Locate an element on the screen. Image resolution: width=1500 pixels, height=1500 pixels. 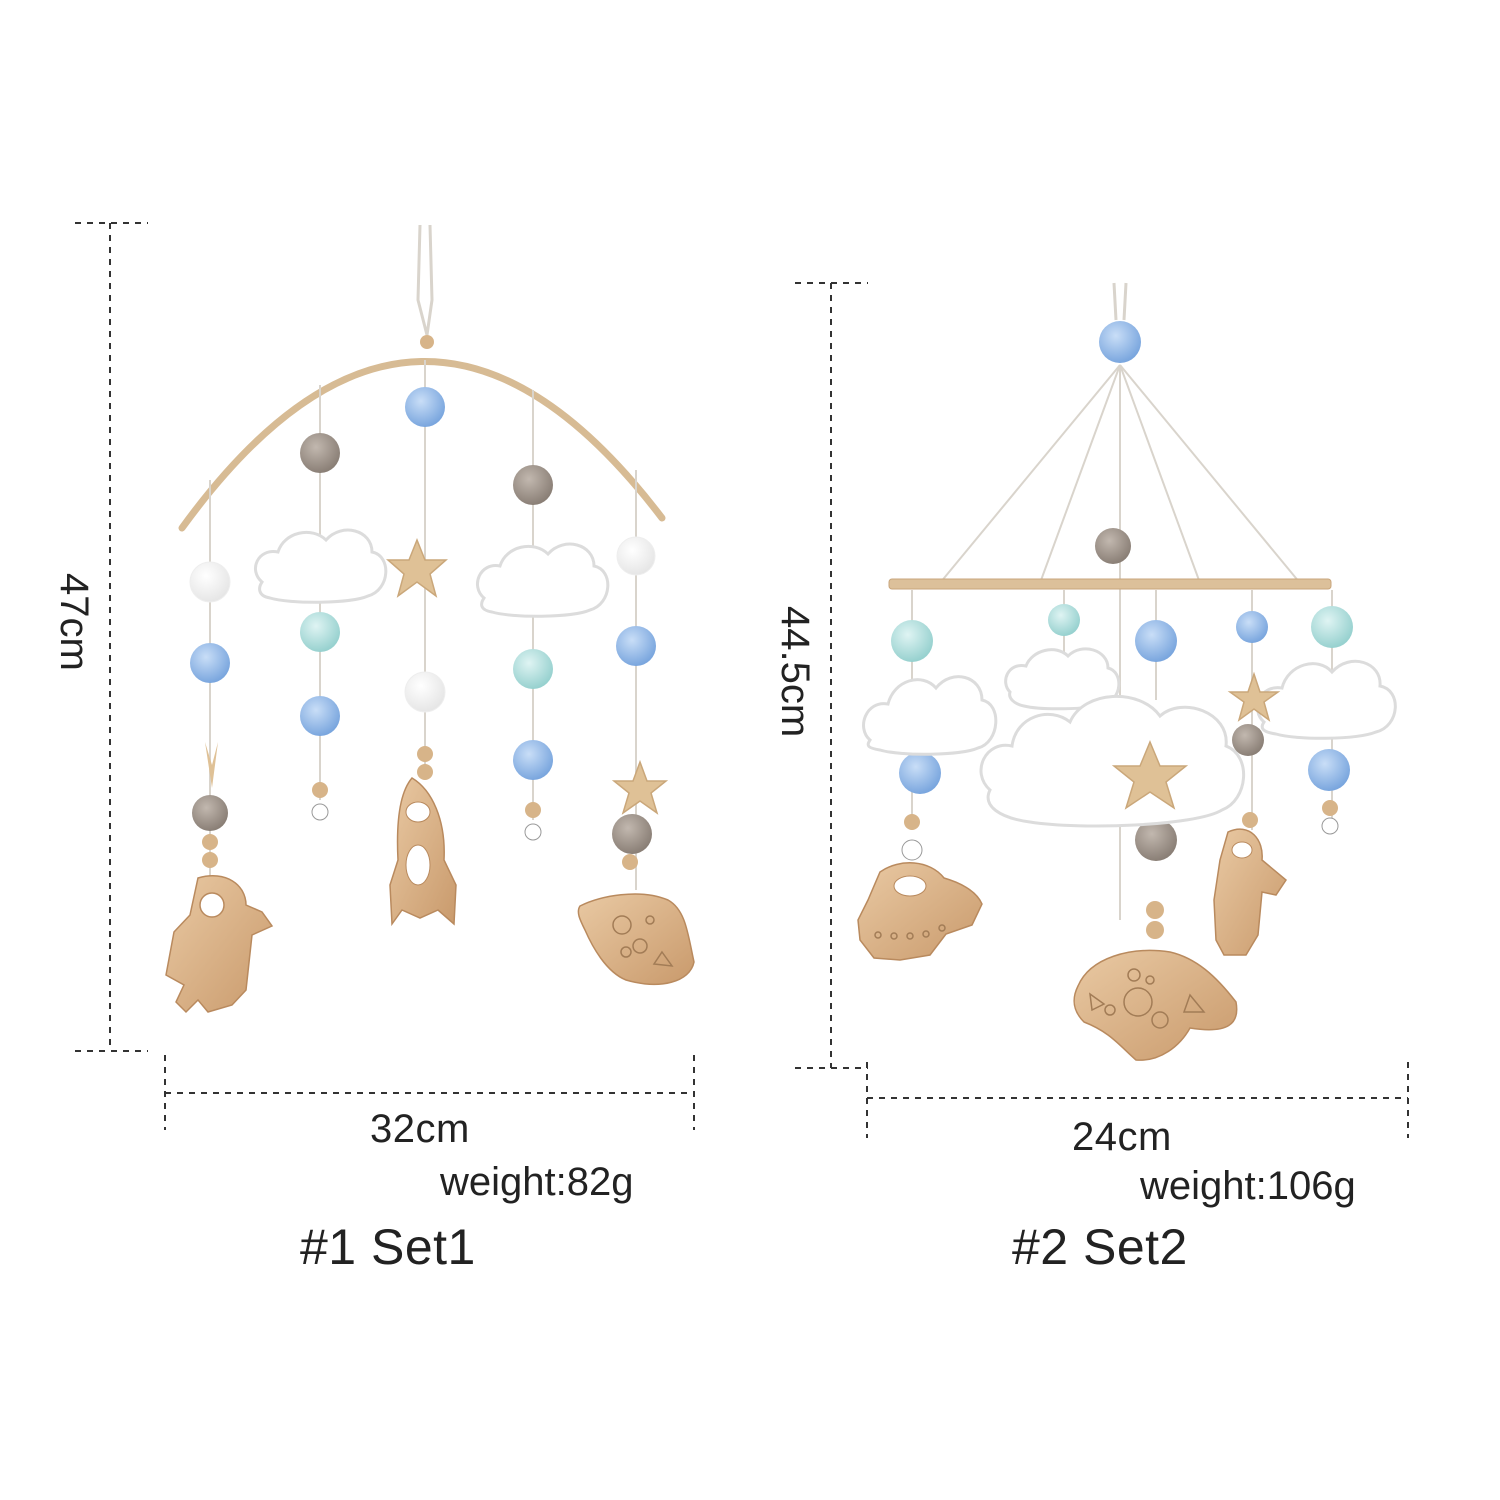
set2-height-label: 44.5cm is located at coordinates (795, 672).